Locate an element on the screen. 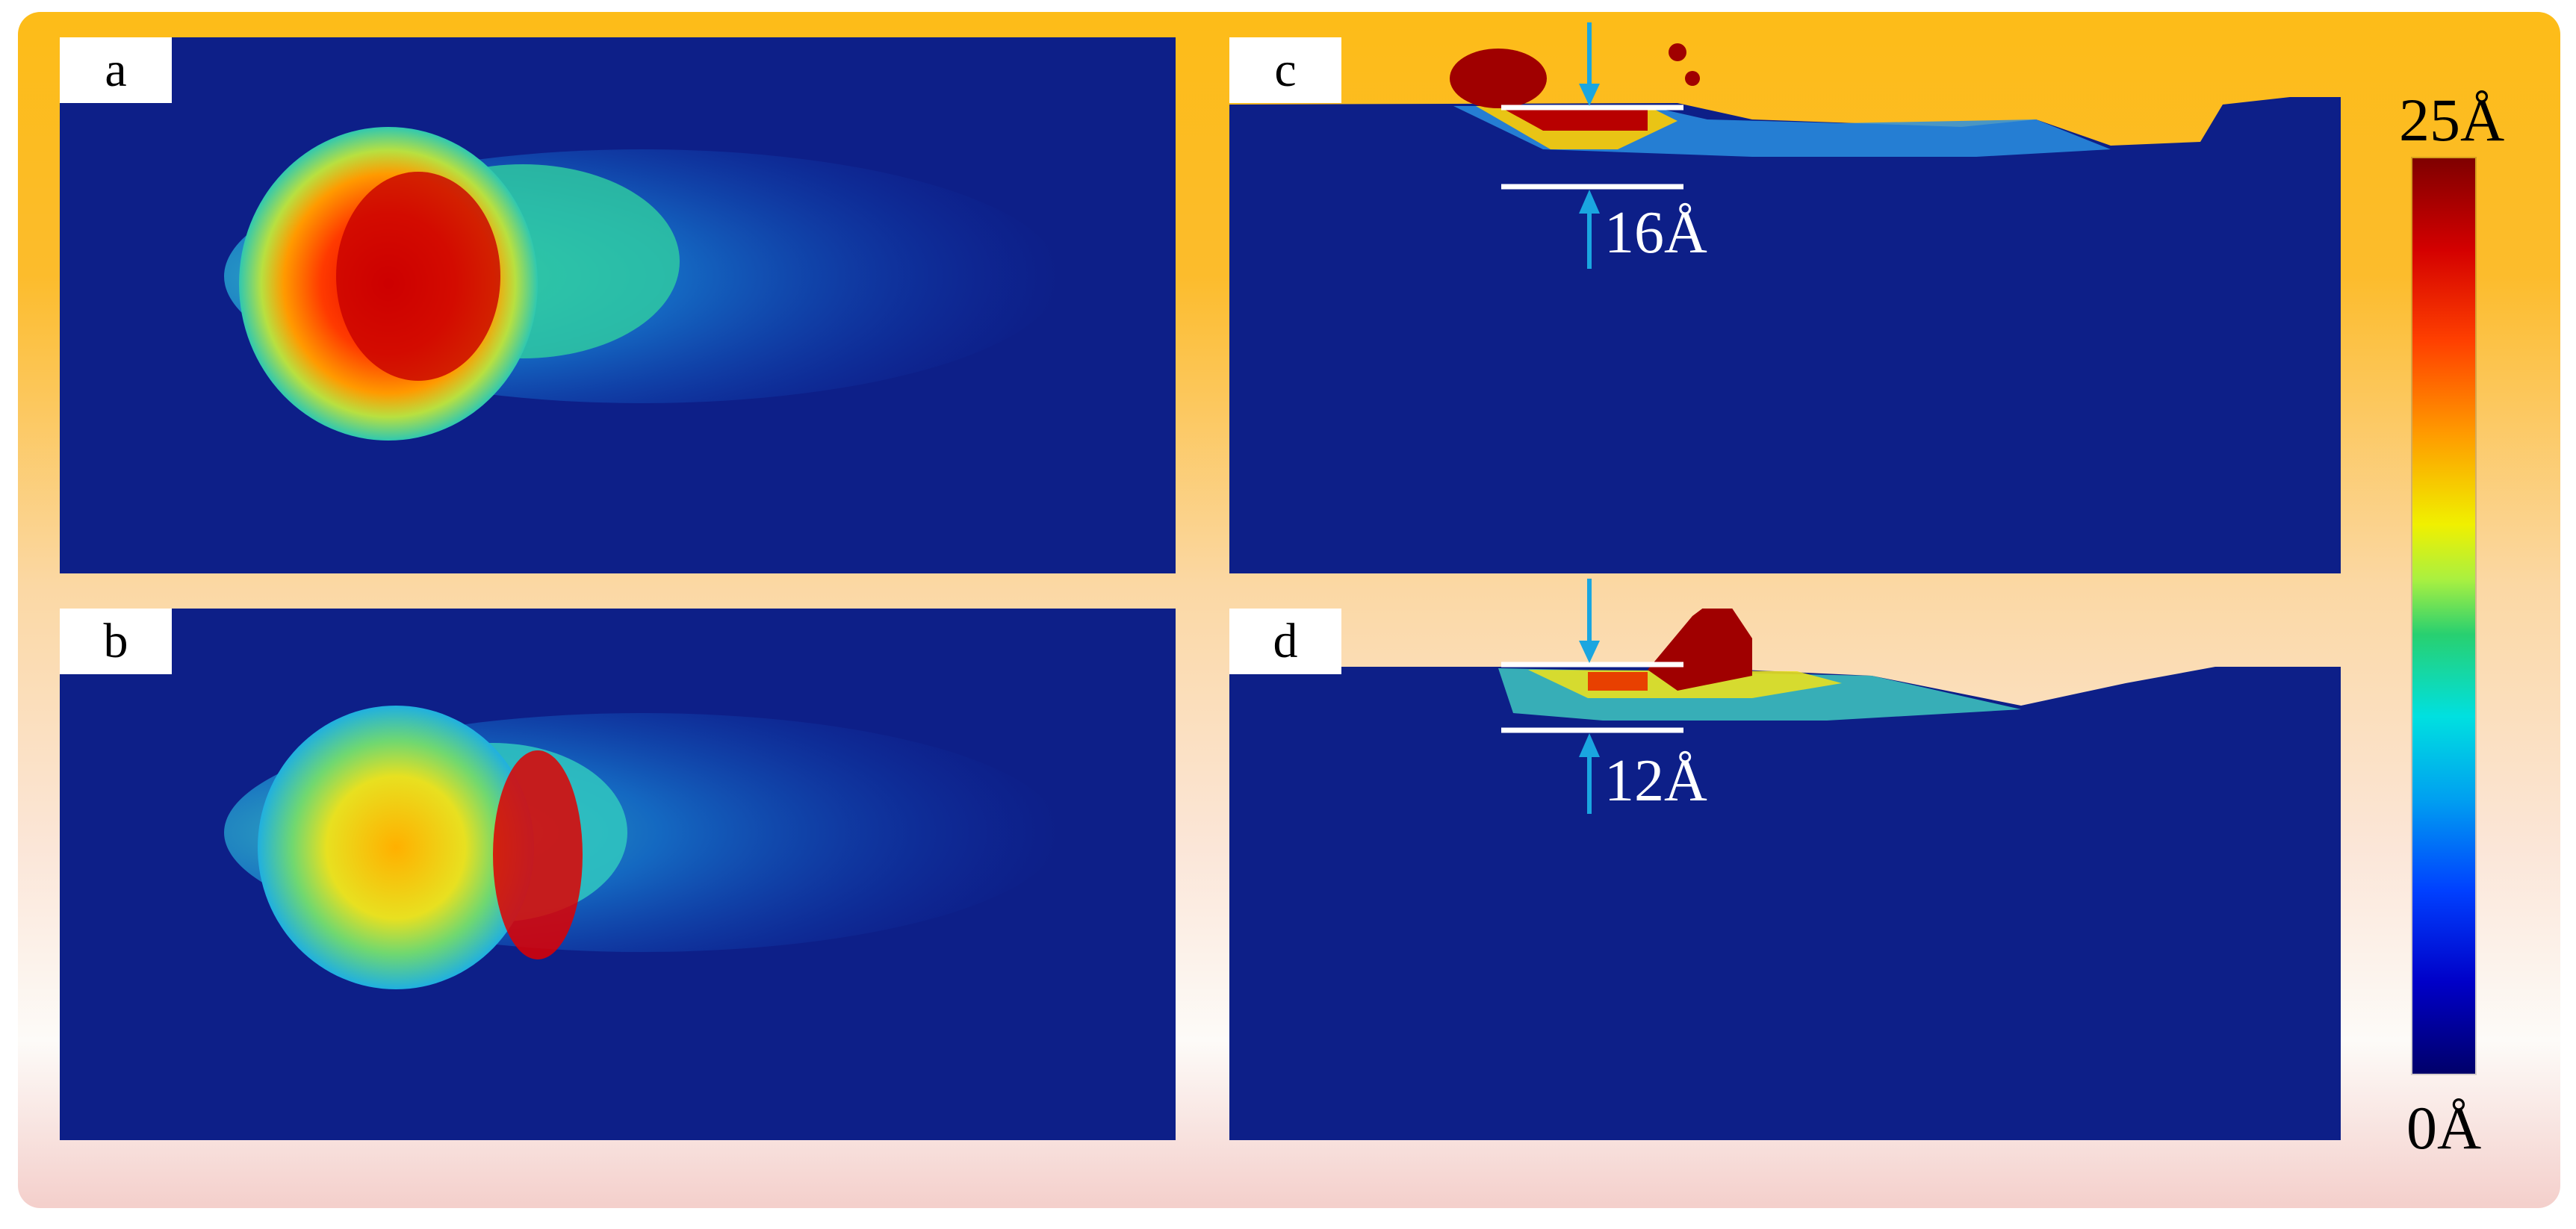 The image size is (2576, 1229). ejected-pile is located at coordinates (1573, 118).